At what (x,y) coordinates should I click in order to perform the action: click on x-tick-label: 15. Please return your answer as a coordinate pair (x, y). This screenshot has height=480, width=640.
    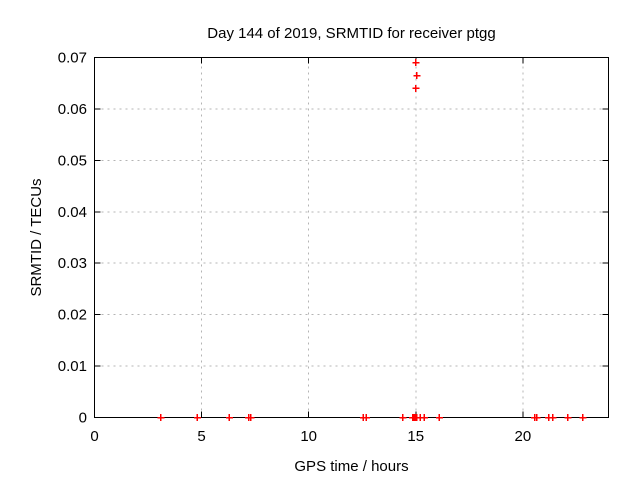
    Looking at the image, I should click on (415, 436).